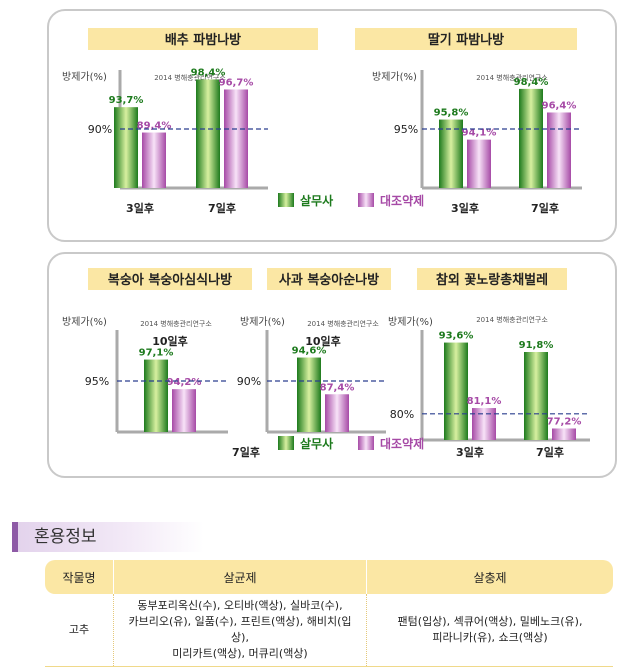 Image resolution: width=630 pixels, height=667 pixels. Describe the element at coordinates (126, 100) in the screenshot. I see `data-label: 93,7%` at that location.